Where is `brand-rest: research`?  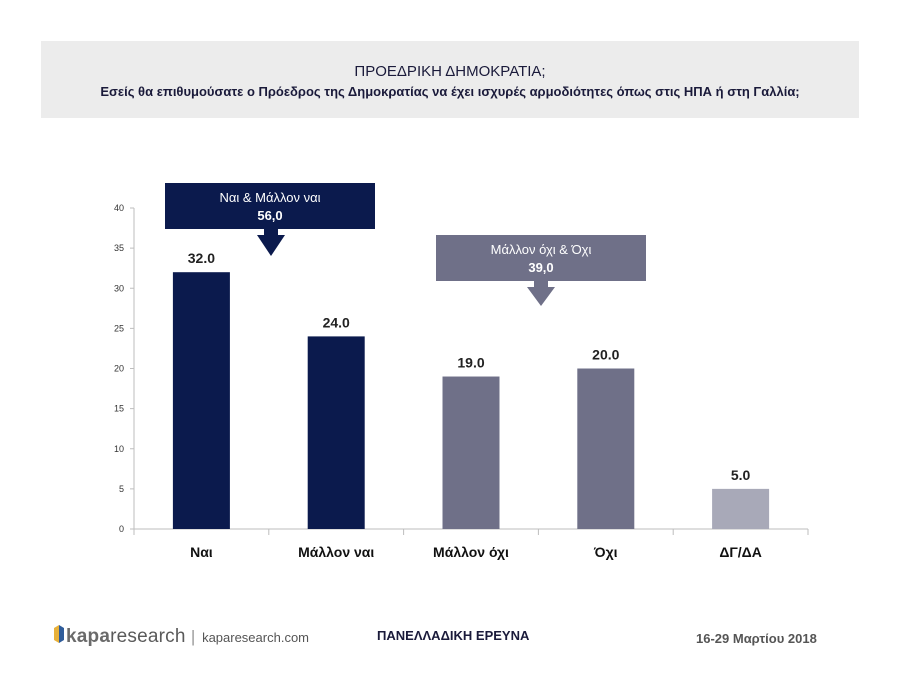 brand-rest: research is located at coordinates (148, 637).